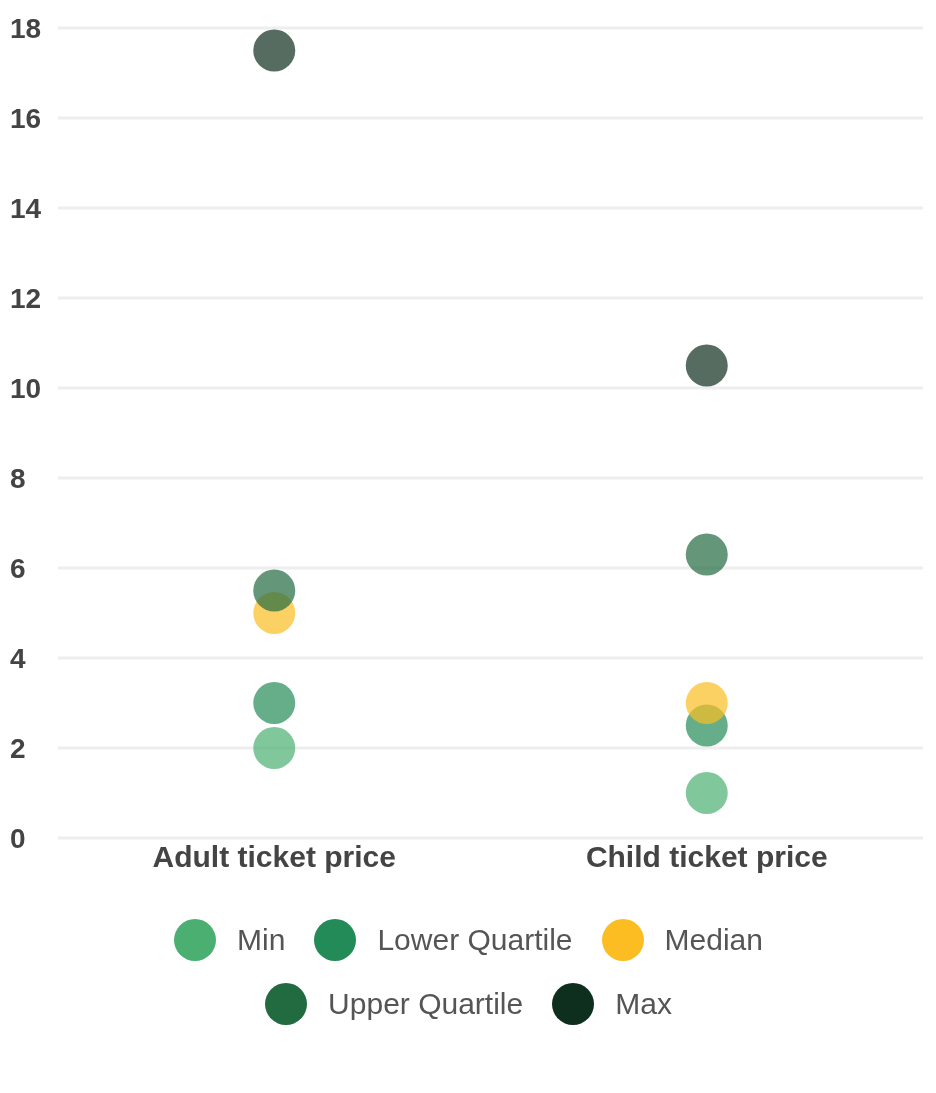 The height and width of the screenshot is (1093, 936). Describe the element at coordinates (18, 568) in the screenshot. I see `y-tick-label: 6` at that location.